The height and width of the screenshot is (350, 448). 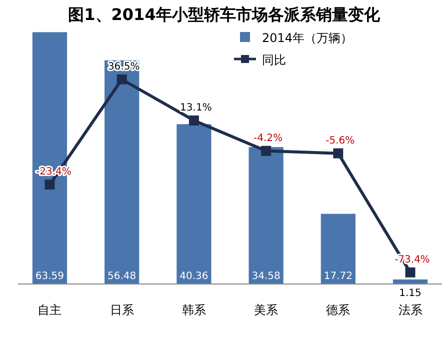 I want to click on data-label: -5.6%, so click(x=340, y=140).